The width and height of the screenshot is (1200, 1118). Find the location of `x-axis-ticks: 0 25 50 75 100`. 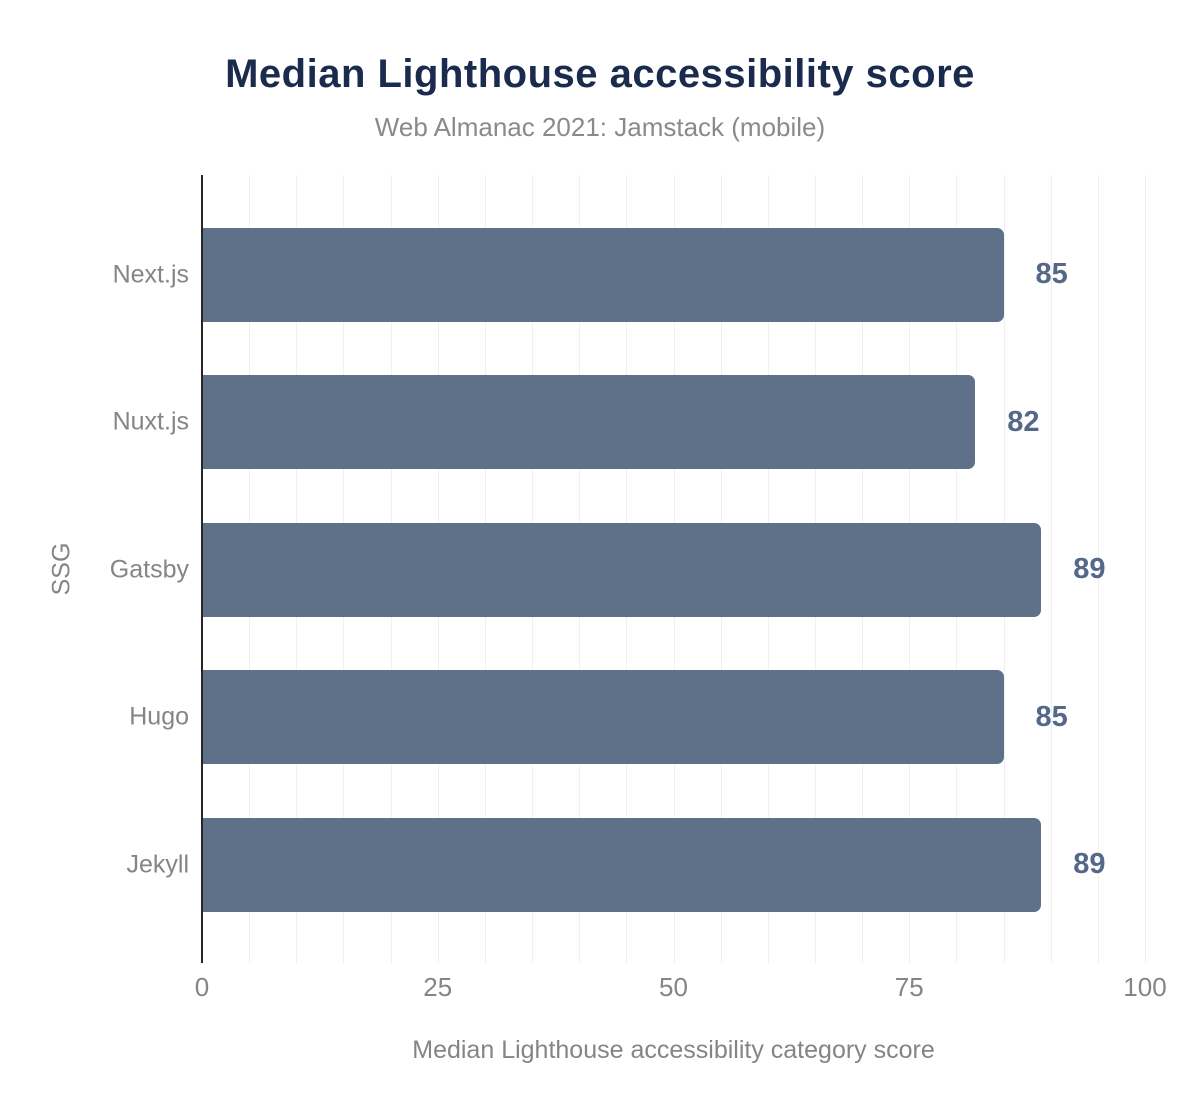

x-axis-ticks: 0 25 50 75 100 is located at coordinates (681, 988).